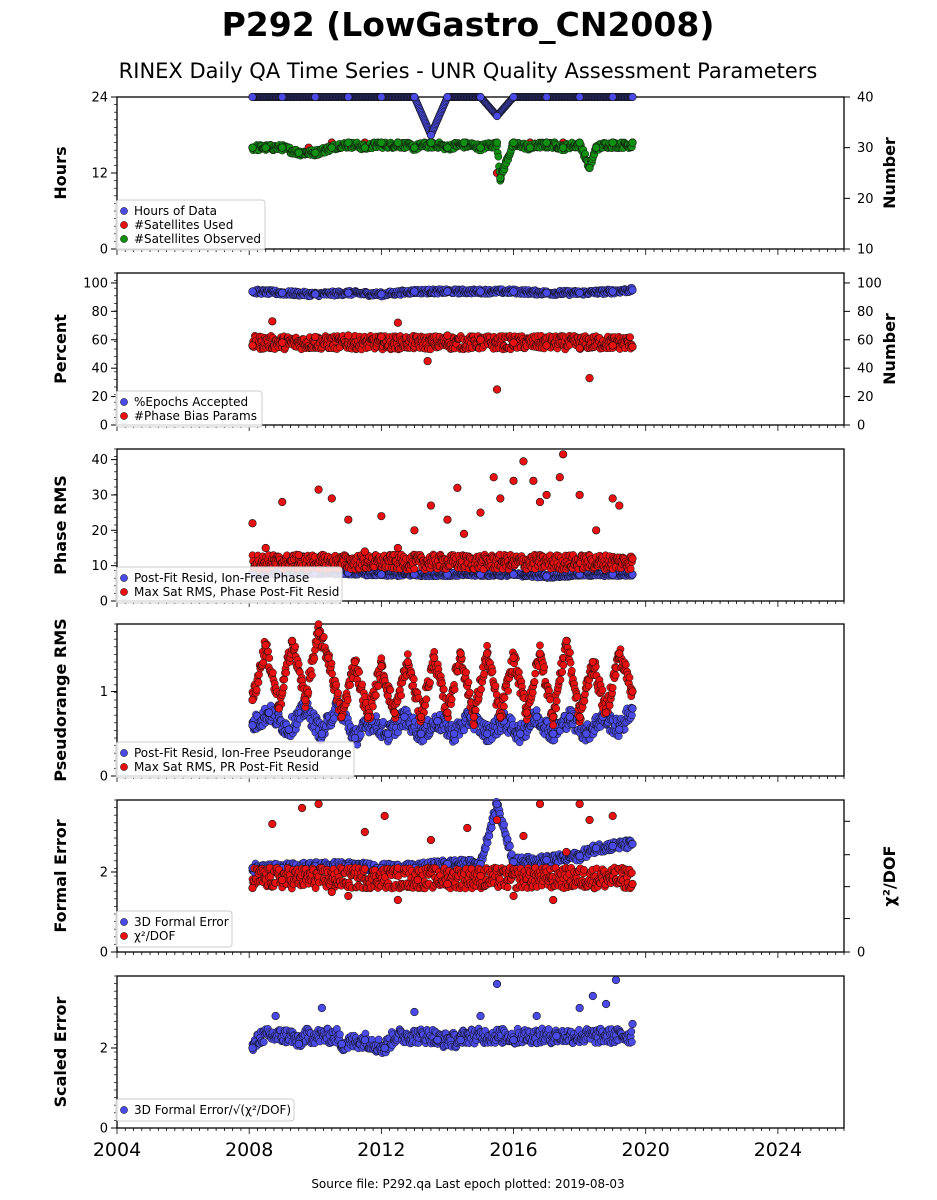 This screenshot has height=1200, width=937. Describe the element at coordinates (865, 340) in the screenshot. I see `y-right-tick-label: 60` at that location.